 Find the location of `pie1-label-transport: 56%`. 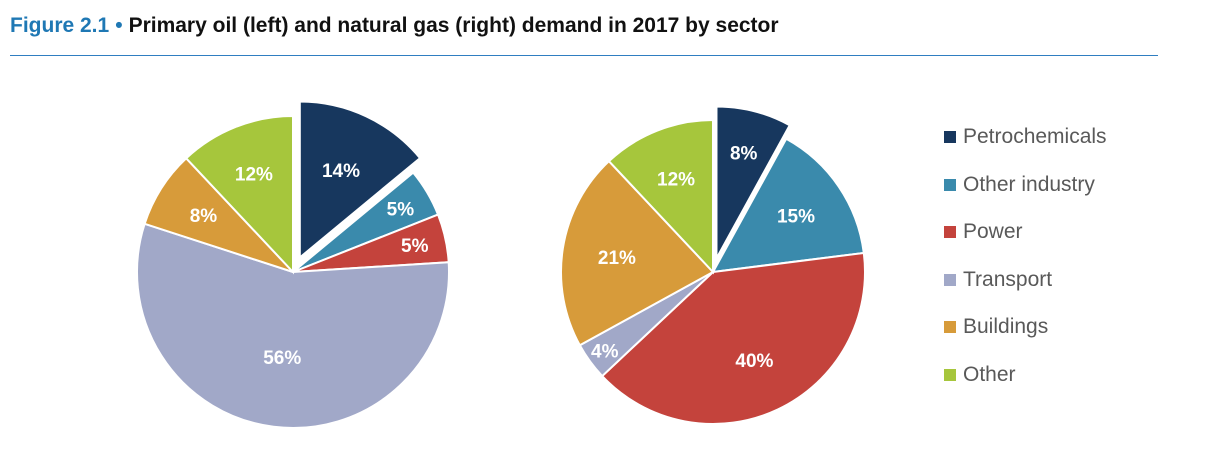

pie1-label-transport: 56% is located at coordinates (282, 358).